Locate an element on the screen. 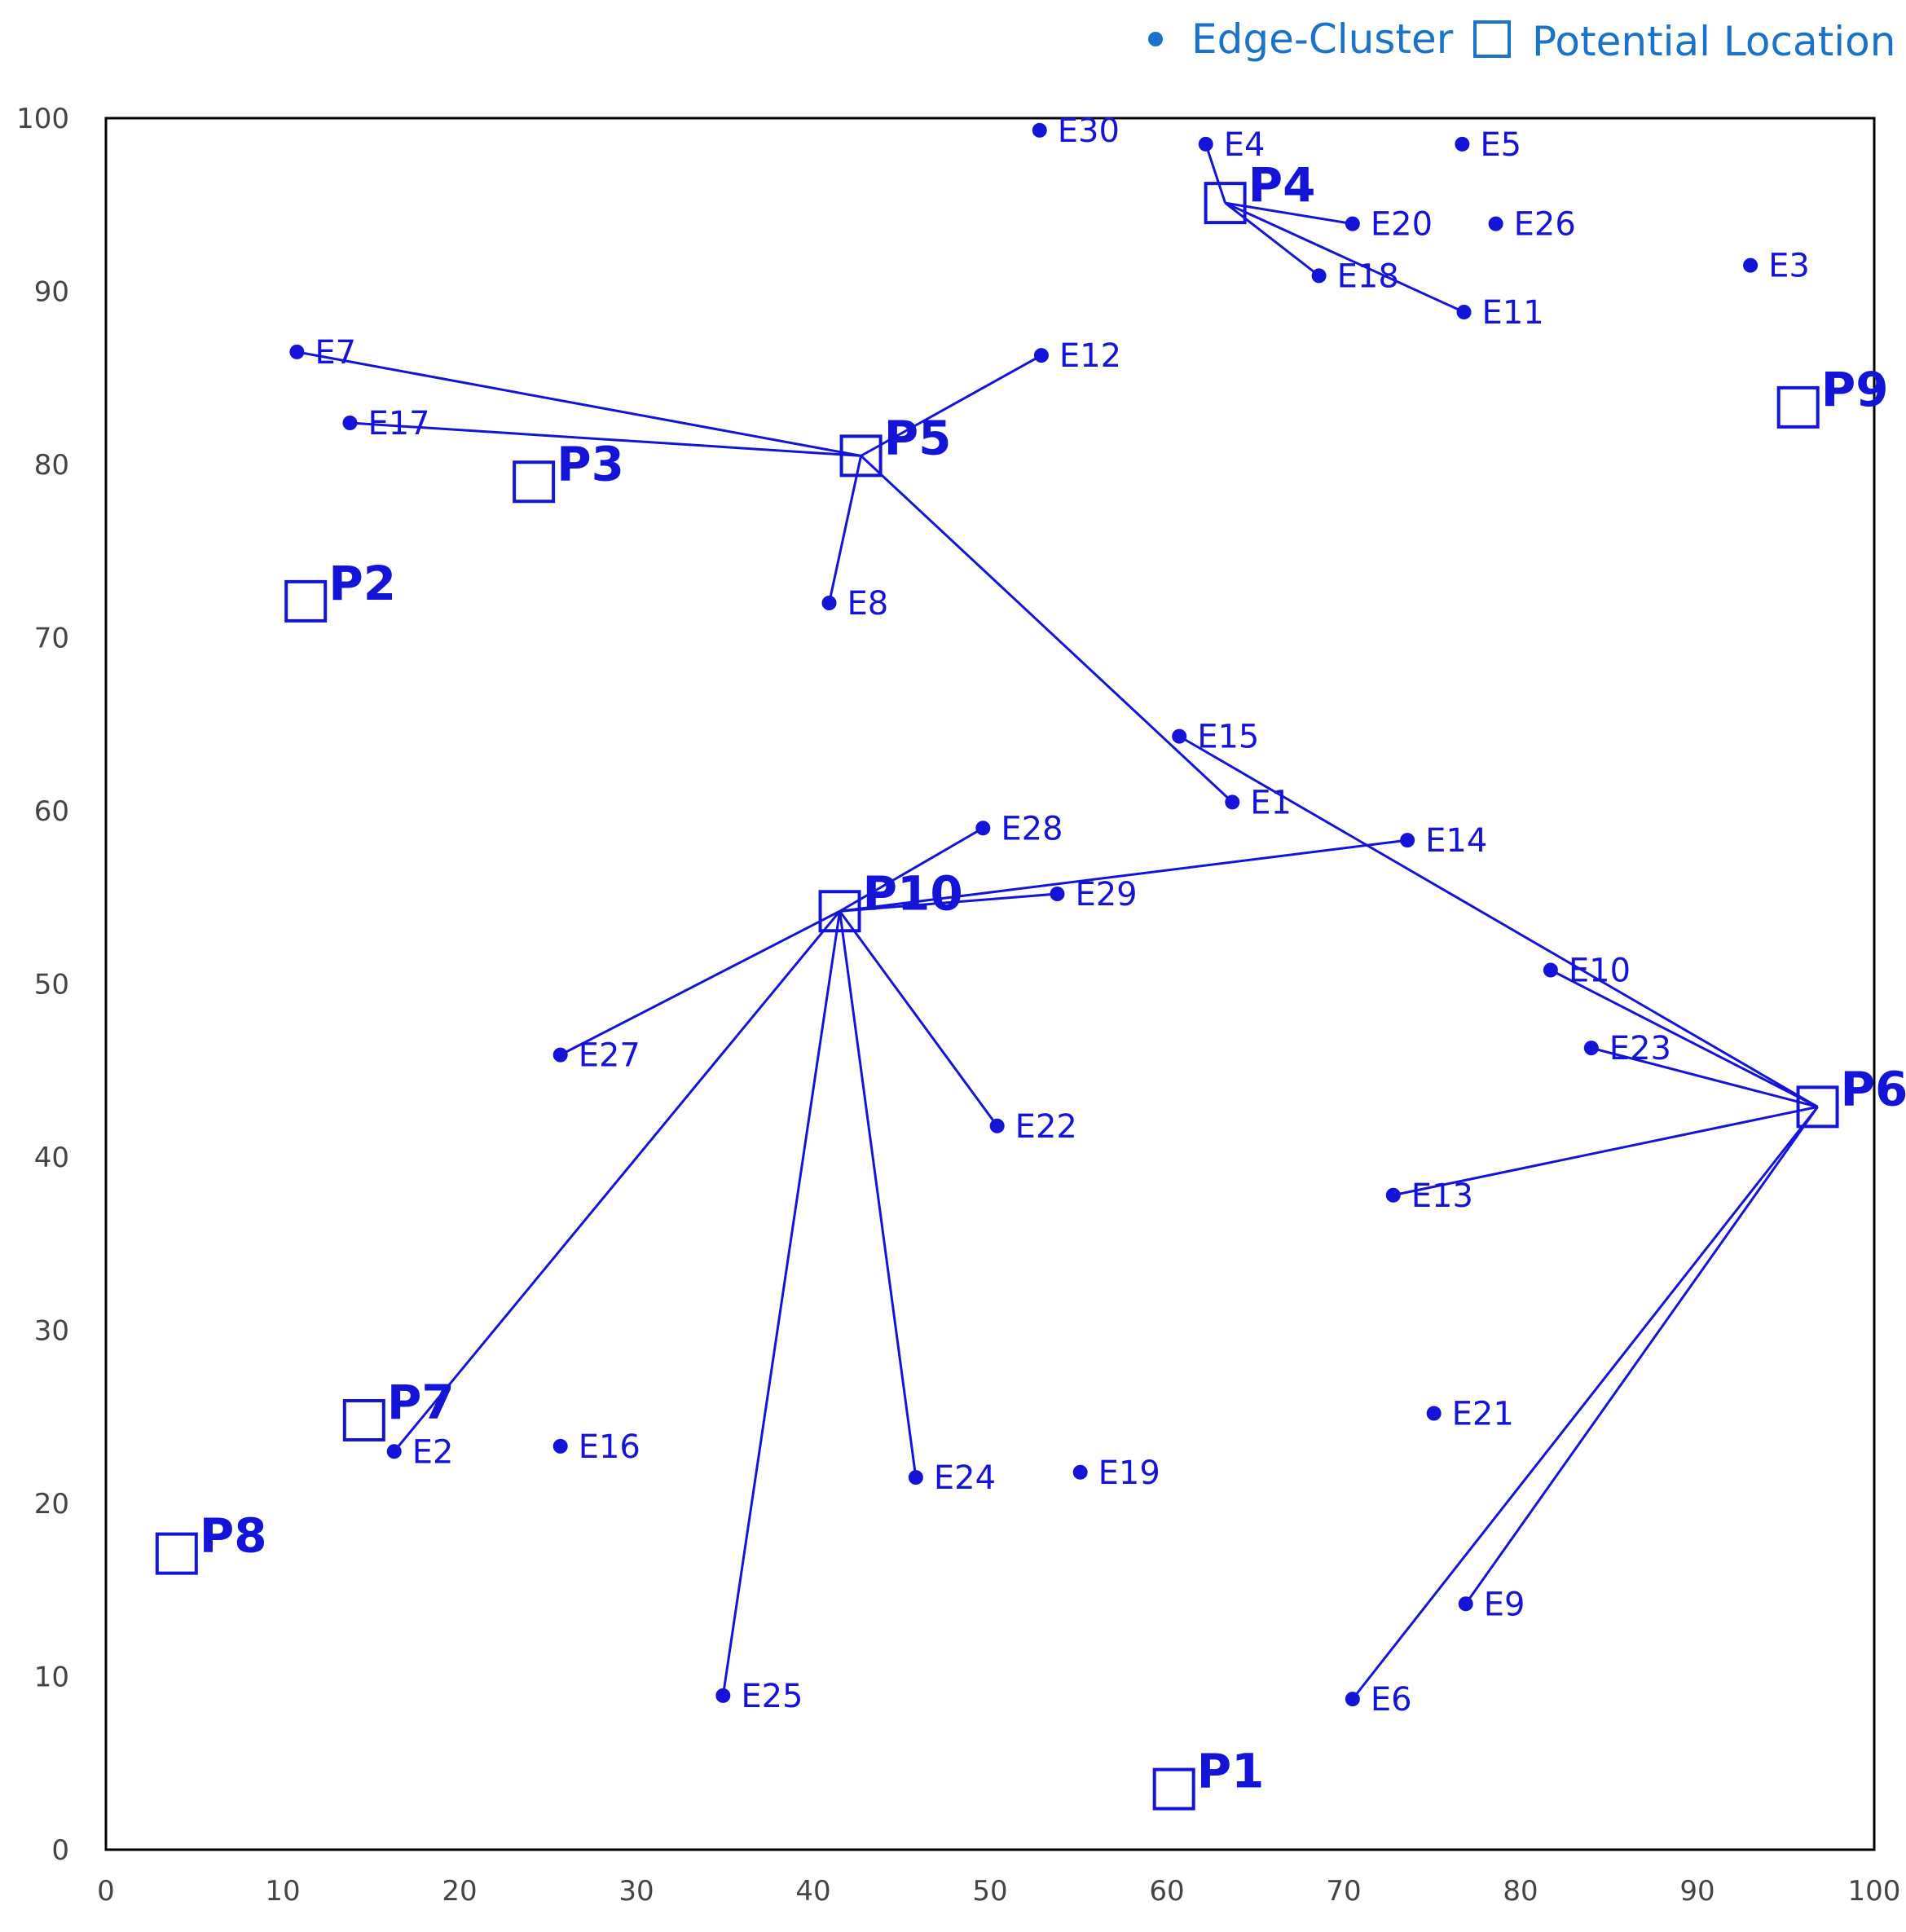  x-tick-label: 90 is located at coordinates (1697, 1891).